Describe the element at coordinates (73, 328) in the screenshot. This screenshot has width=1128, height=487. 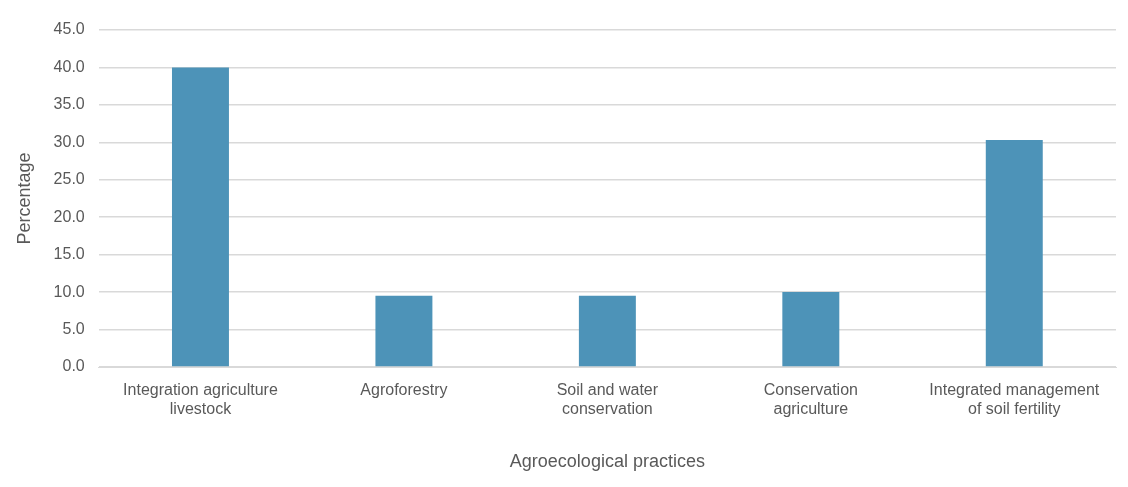
I see `y-tick-label: 5.0` at that location.